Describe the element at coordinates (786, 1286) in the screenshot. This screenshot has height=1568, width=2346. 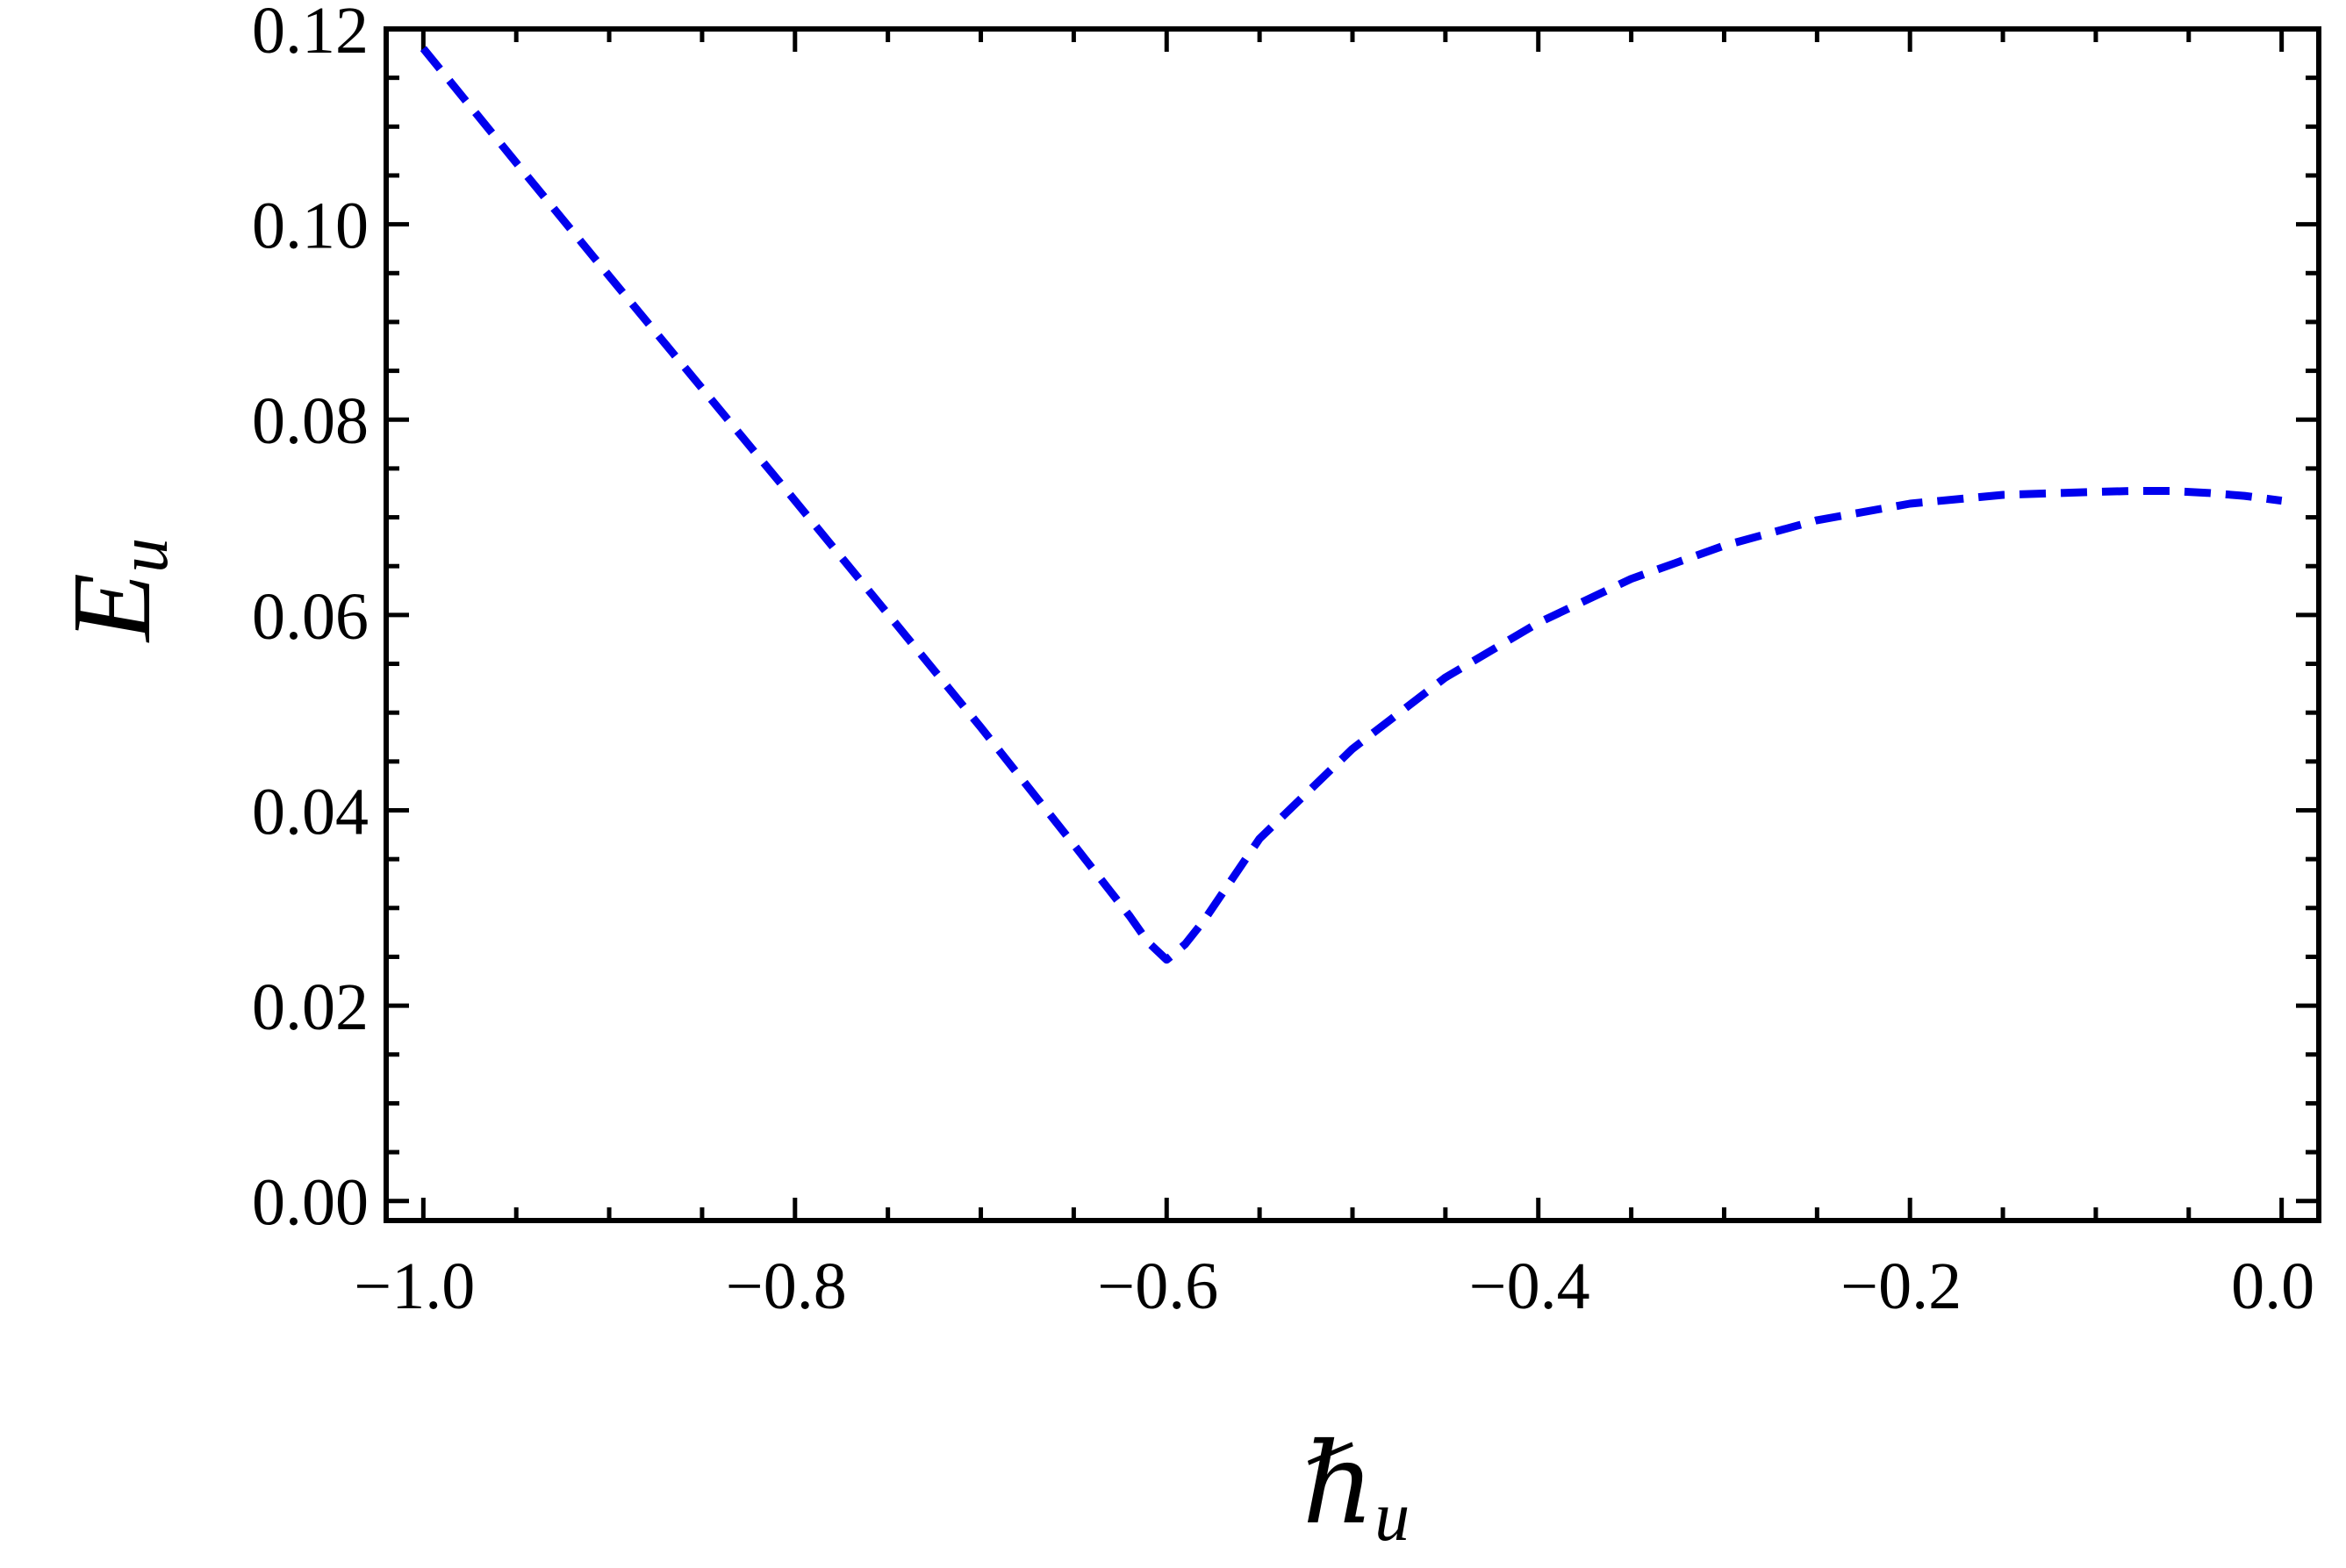
I see `x-tick-label: −0.8` at that location.